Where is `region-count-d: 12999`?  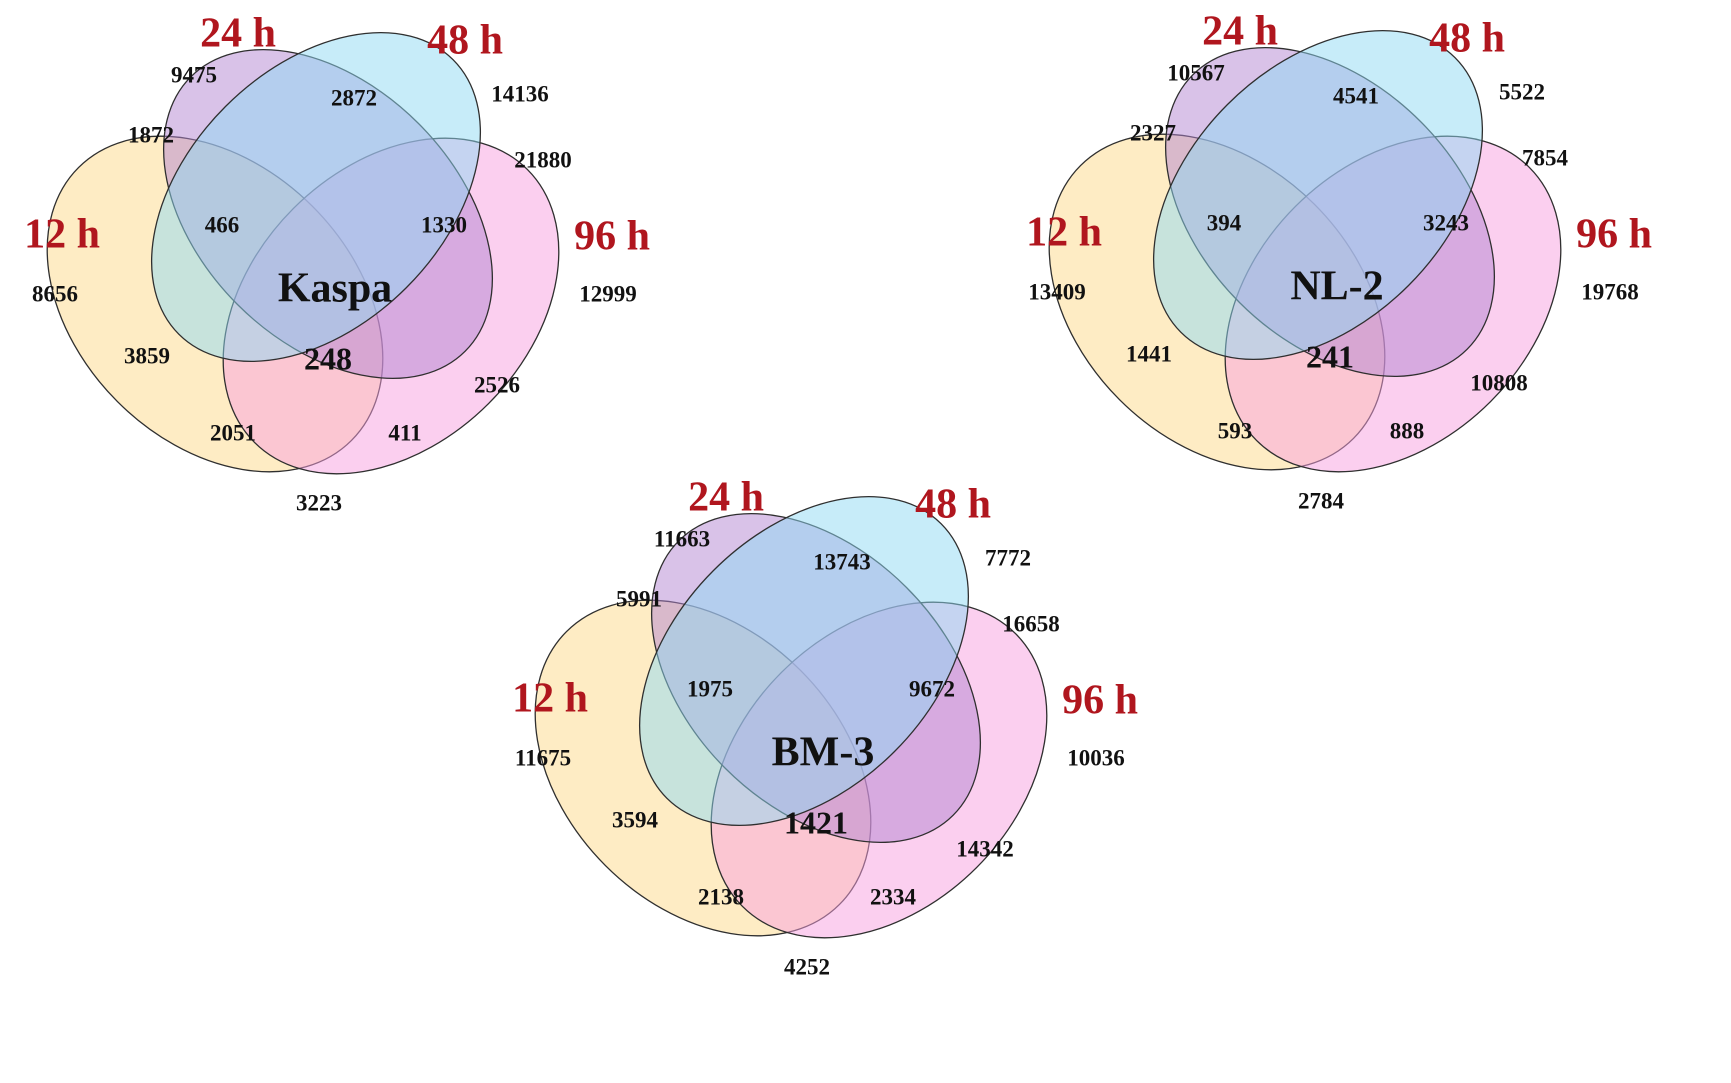
region-count-d: 12999 is located at coordinates (608, 293).